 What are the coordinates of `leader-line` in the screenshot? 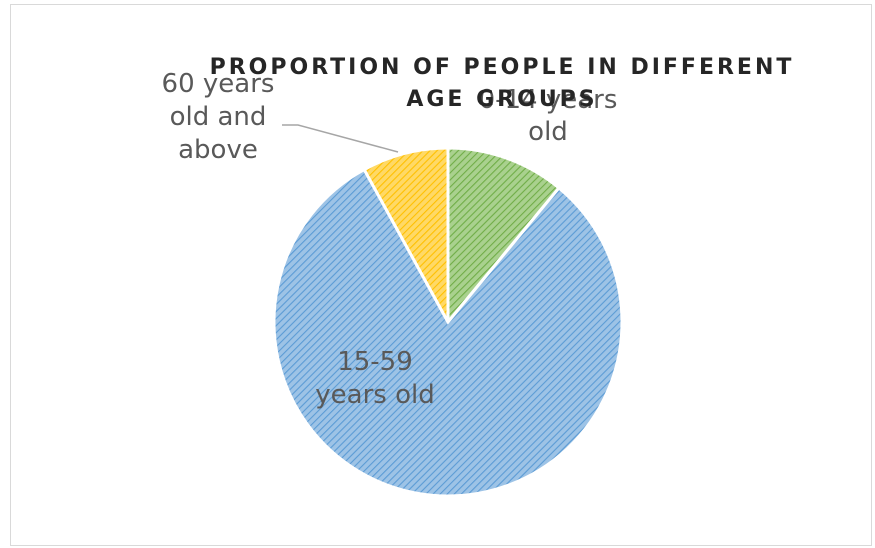 It's located at (340, 138).